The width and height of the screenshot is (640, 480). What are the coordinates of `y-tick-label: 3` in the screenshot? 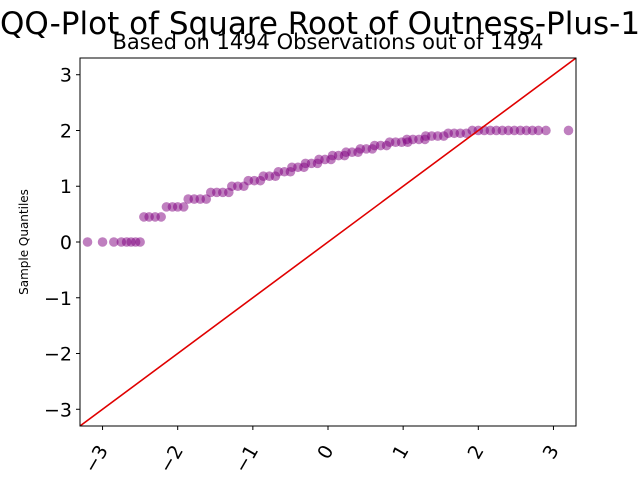 It's located at (66, 76).